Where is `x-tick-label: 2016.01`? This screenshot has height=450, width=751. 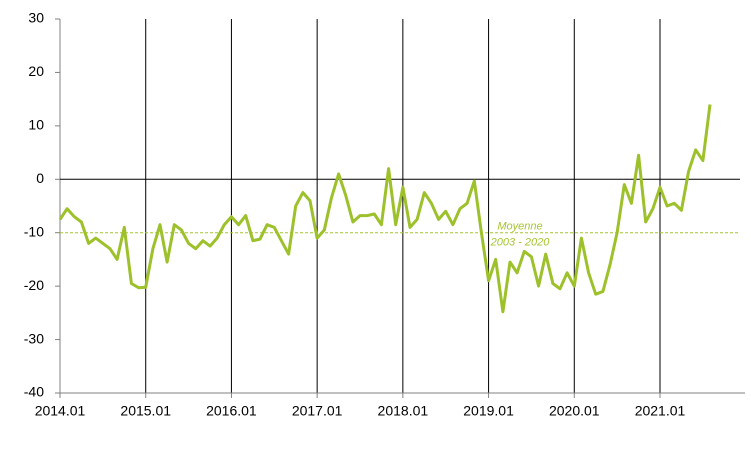
x-tick-label: 2016.01 is located at coordinates (231, 411).